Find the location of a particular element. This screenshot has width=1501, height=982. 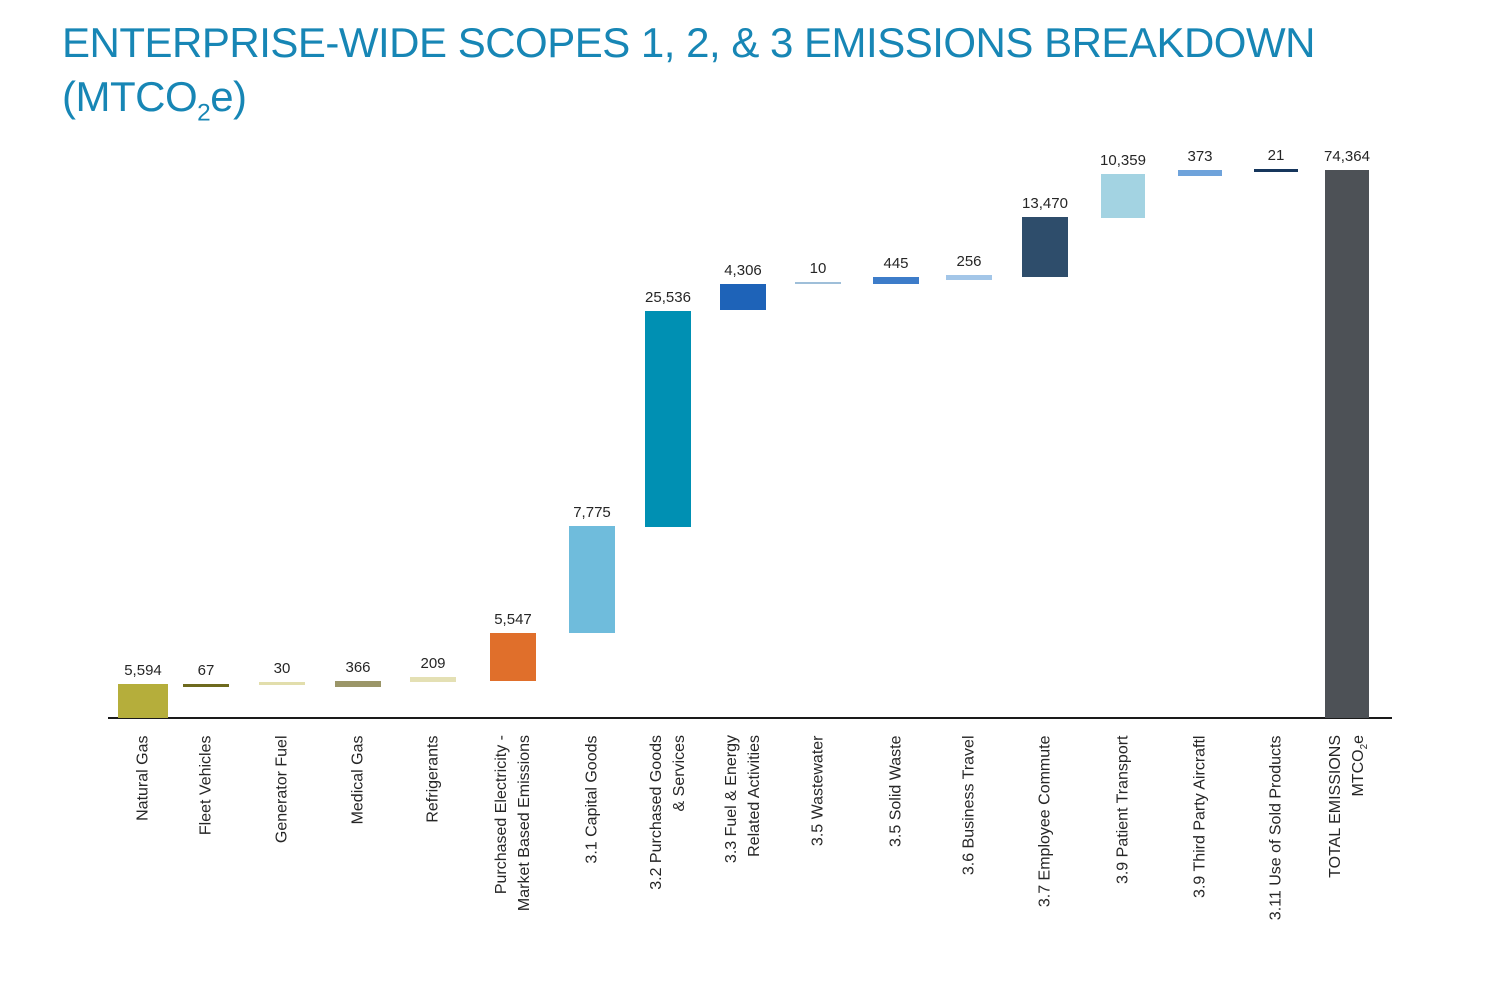

value-label-3-5-solid-waste: 445 is located at coordinates (896, 263).